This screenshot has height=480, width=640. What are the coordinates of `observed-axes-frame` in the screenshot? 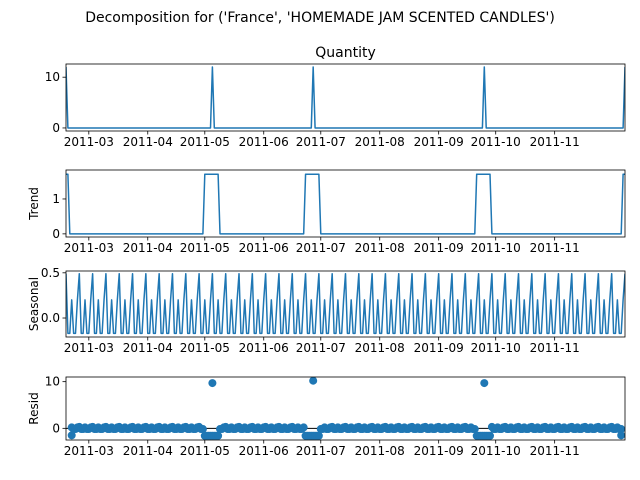 It's located at (345, 97).